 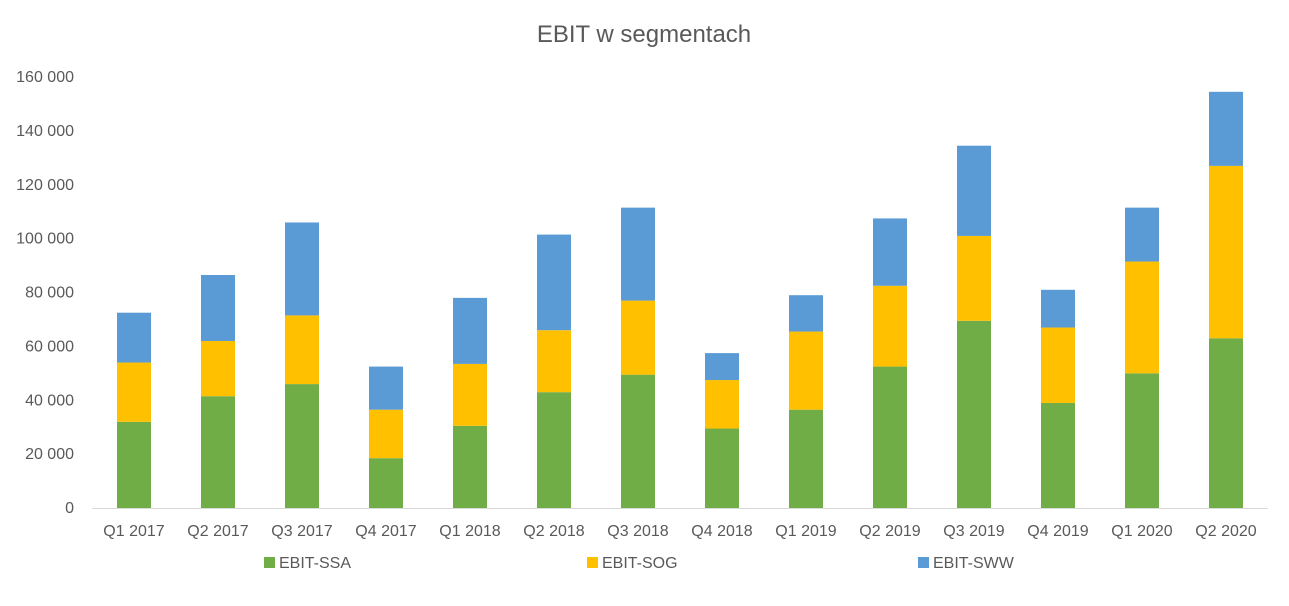 I want to click on bar-ebit-sww-q3-2019, so click(x=974, y=190).